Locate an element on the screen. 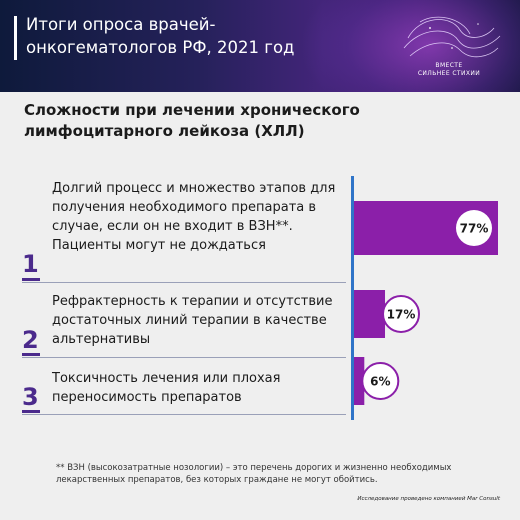  item-number-3: 3 is located at coordinates (30, 397).